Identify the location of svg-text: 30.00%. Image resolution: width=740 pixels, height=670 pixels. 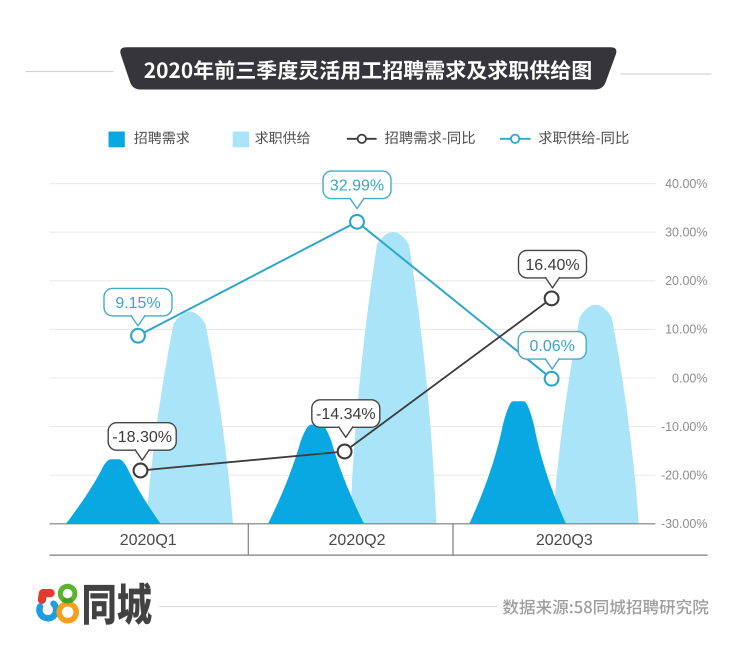
(686, 233).